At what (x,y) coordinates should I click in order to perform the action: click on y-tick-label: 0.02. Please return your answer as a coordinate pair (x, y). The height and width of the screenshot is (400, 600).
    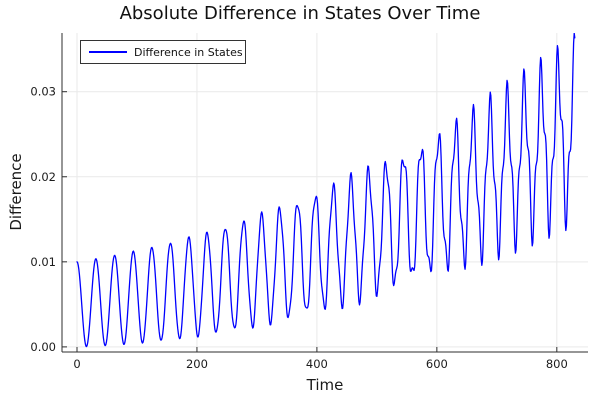
    Looking at the image, I should click on (43, 177).